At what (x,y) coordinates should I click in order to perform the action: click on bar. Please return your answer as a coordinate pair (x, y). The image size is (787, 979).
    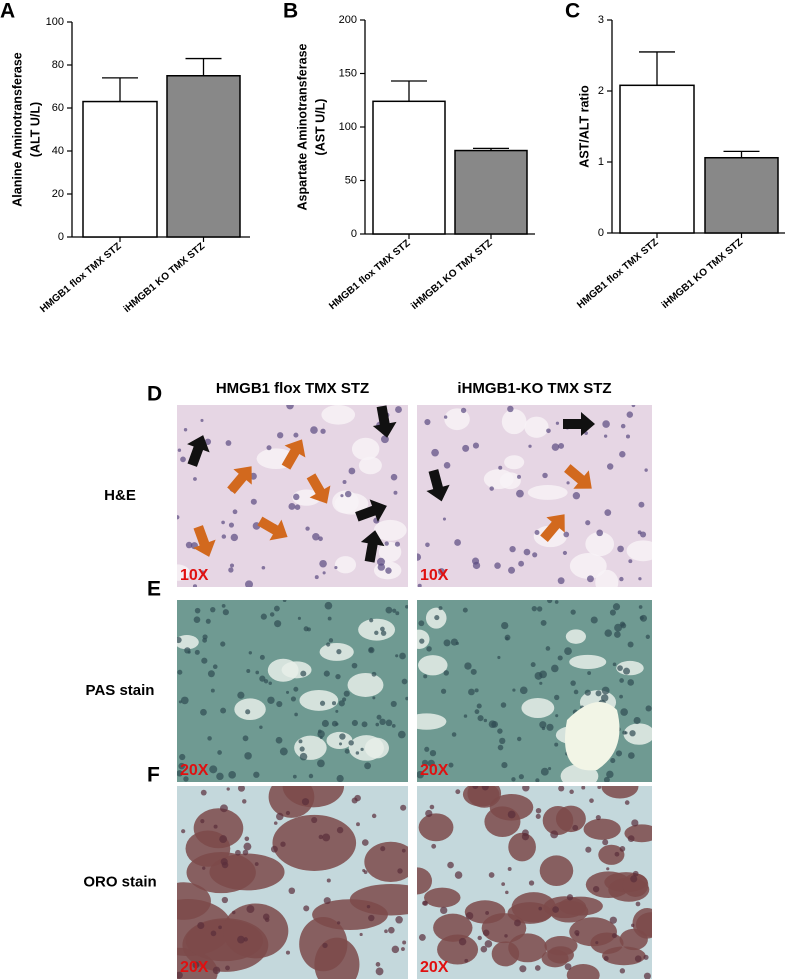
    Looking at the image, I should click on (409, 167).